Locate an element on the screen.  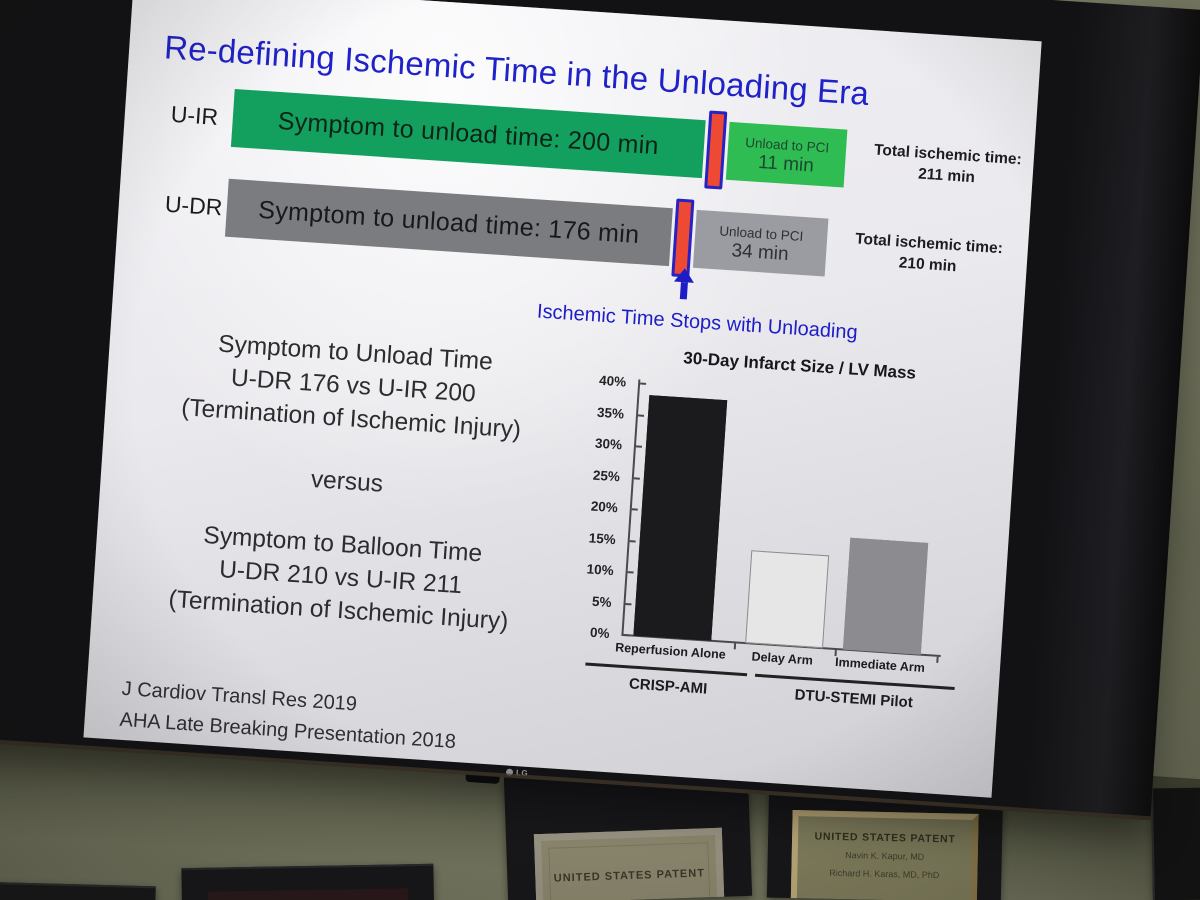
versus-label: versus is located at coordinates (347, 481).